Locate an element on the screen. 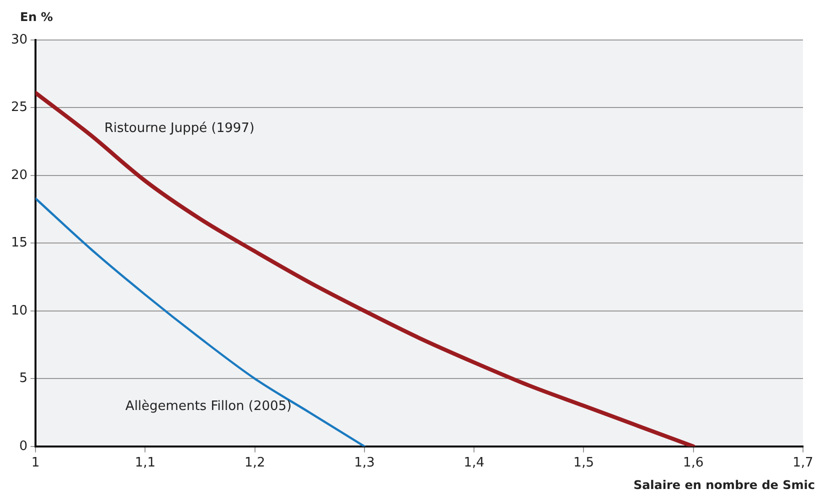  series-label: Ristourne Juppé (1997) is located at coordinates (179, 128).